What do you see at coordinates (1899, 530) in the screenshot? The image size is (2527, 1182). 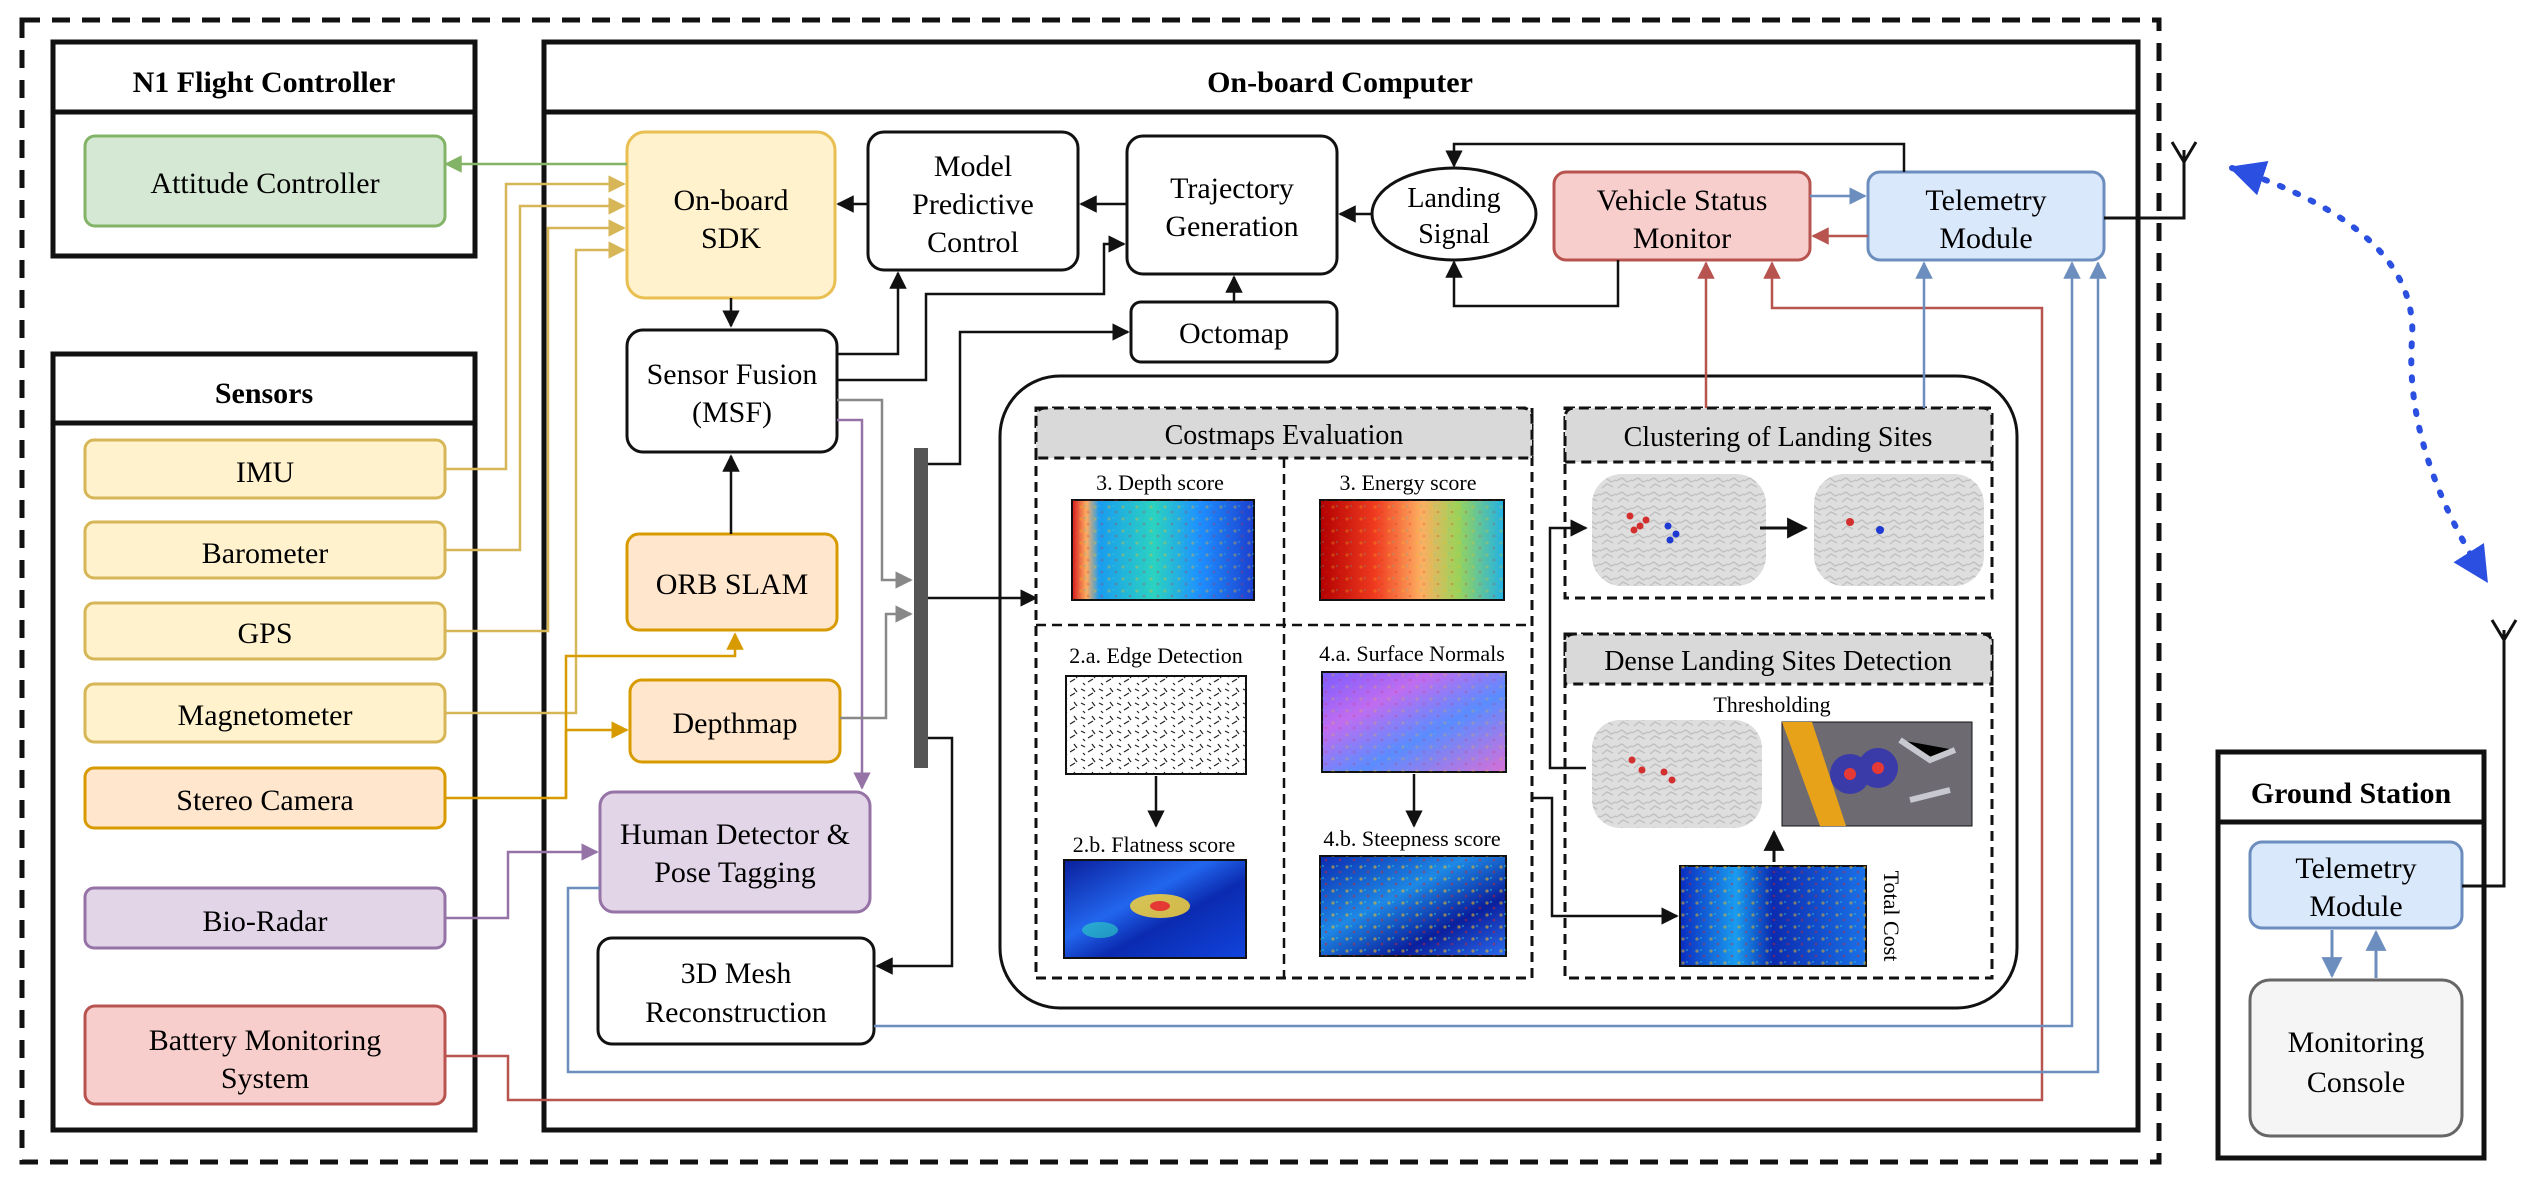 I see `clustering-output-image` at bounding box center [1899, 530].